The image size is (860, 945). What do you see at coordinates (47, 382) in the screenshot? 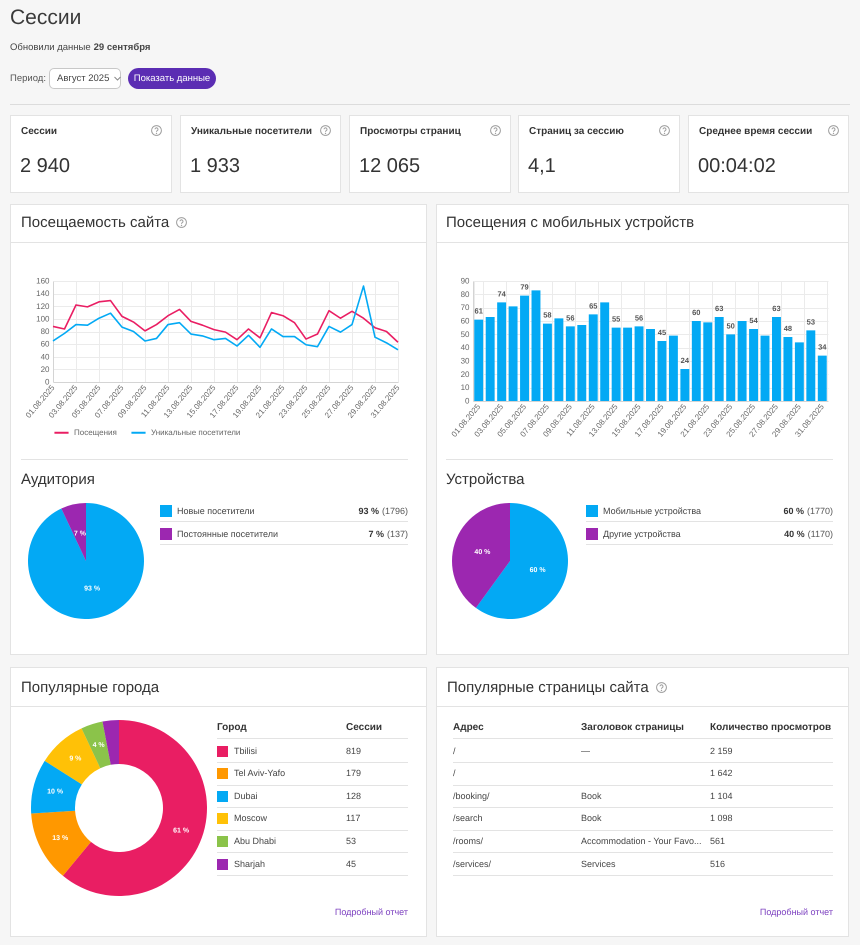
I see `y-tick-label: 0` at bounding box center [47, 382].